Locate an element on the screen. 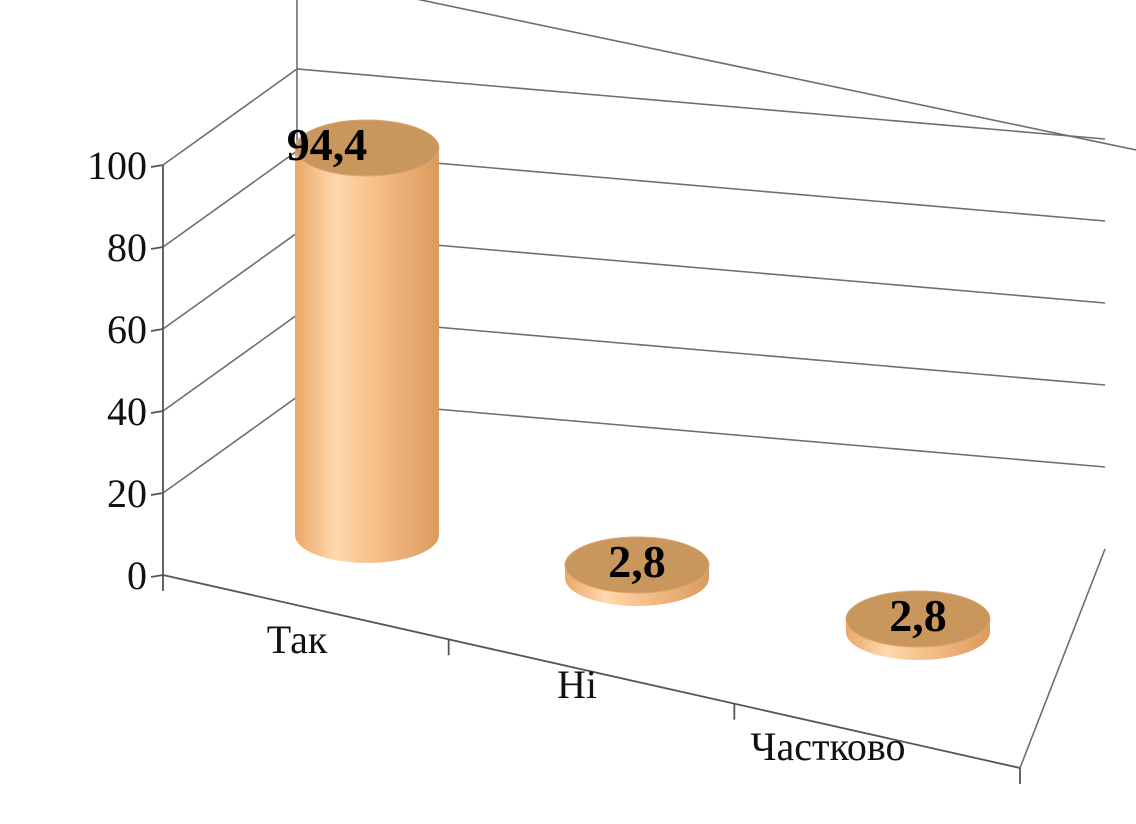  y-axis-ticks: 0 20 40 60 80 100 is located at coordinates (125, 370).